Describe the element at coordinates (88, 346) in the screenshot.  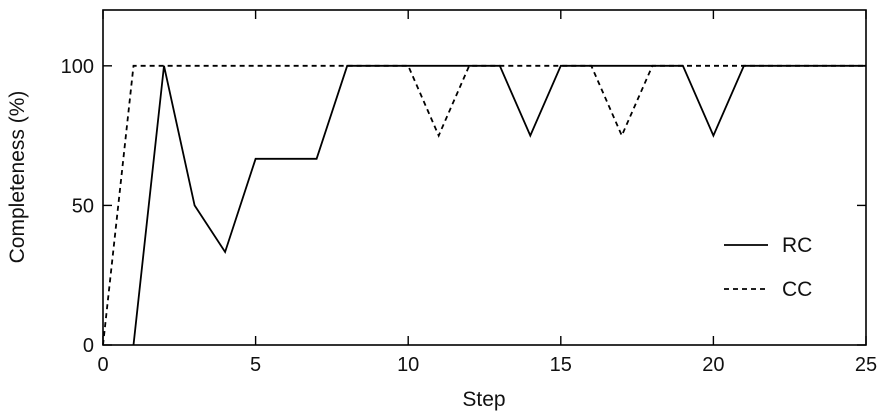
I see `y-tick-label: 0` at that location.